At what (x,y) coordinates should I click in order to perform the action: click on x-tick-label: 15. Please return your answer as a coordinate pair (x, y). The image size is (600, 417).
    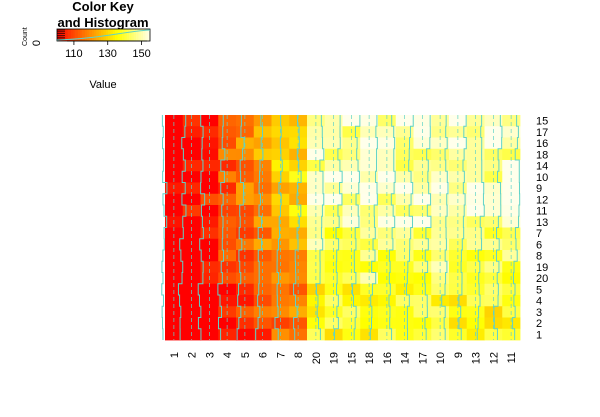
    Looking at the image, I should click on (352, 358).